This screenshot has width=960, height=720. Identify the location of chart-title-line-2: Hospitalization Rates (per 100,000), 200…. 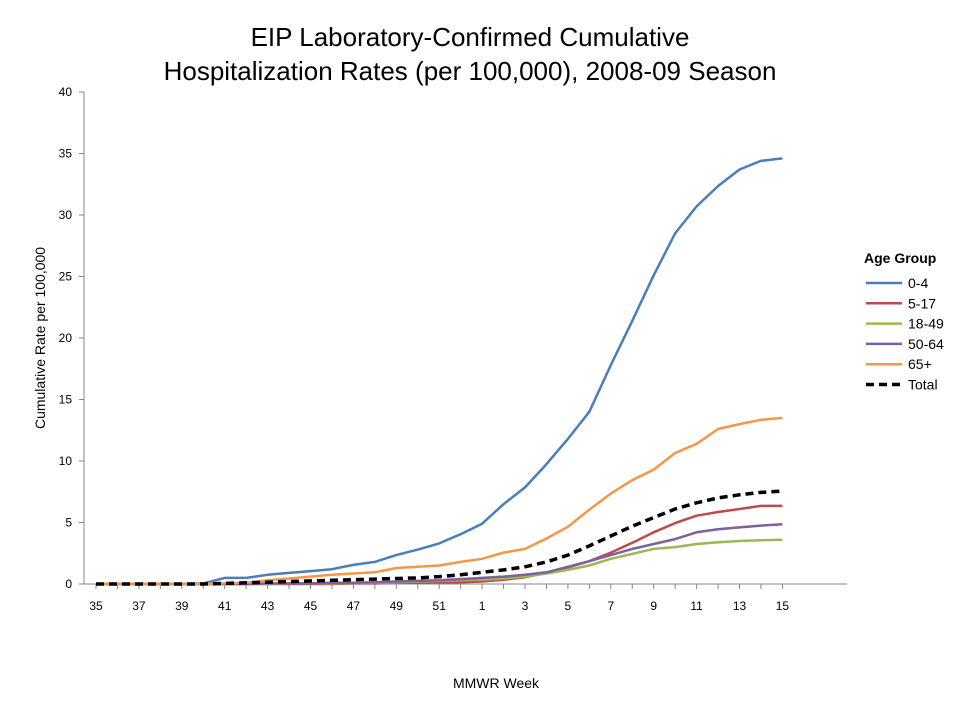
(470, 71).